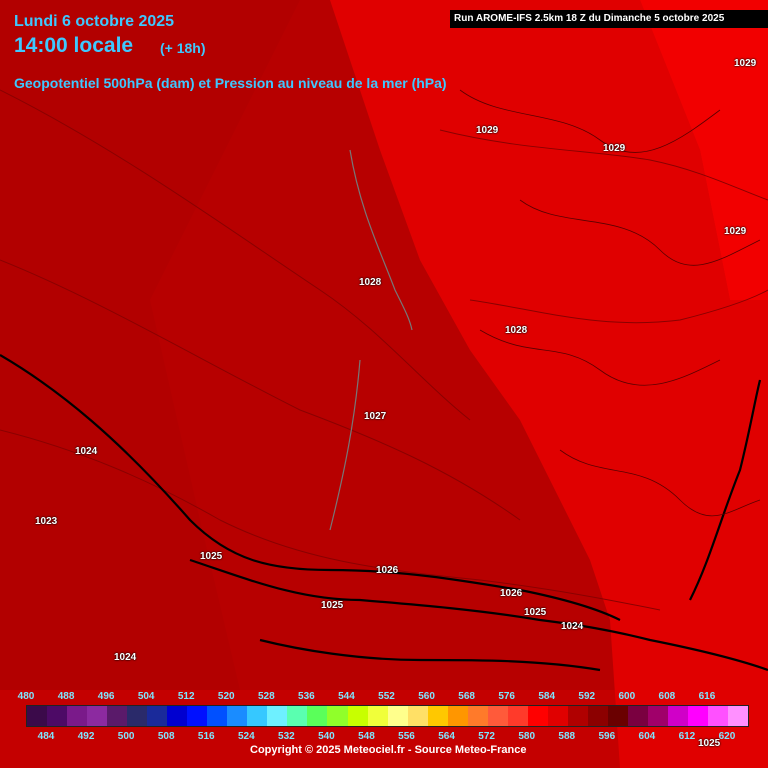  I want to click on legend-tick-top: 584, so click(547, 696).